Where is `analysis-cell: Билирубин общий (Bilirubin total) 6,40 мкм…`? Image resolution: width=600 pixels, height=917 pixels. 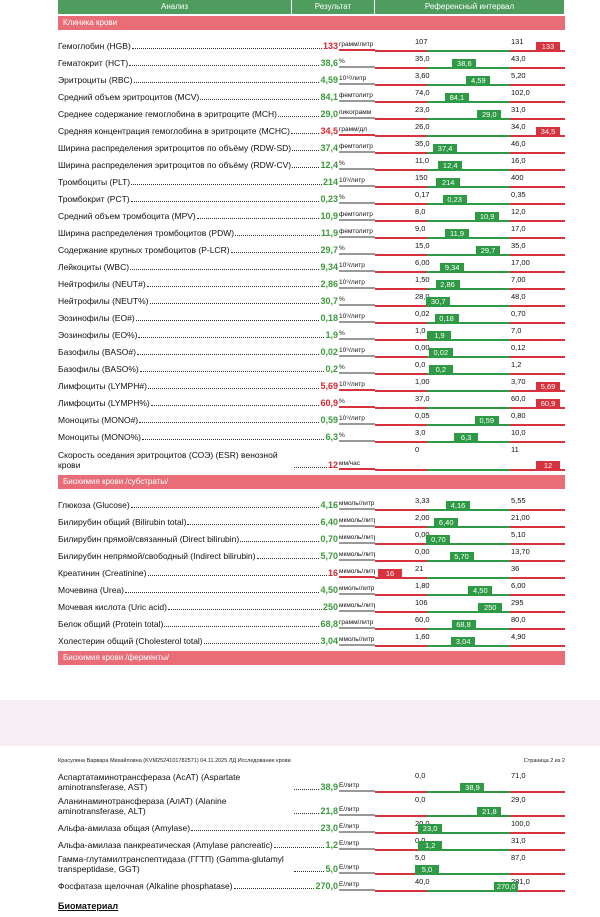
analysis-cell: Билирубин общий (Bilirubin total) 6,40 мкм… is located at coordinates (216, 520).